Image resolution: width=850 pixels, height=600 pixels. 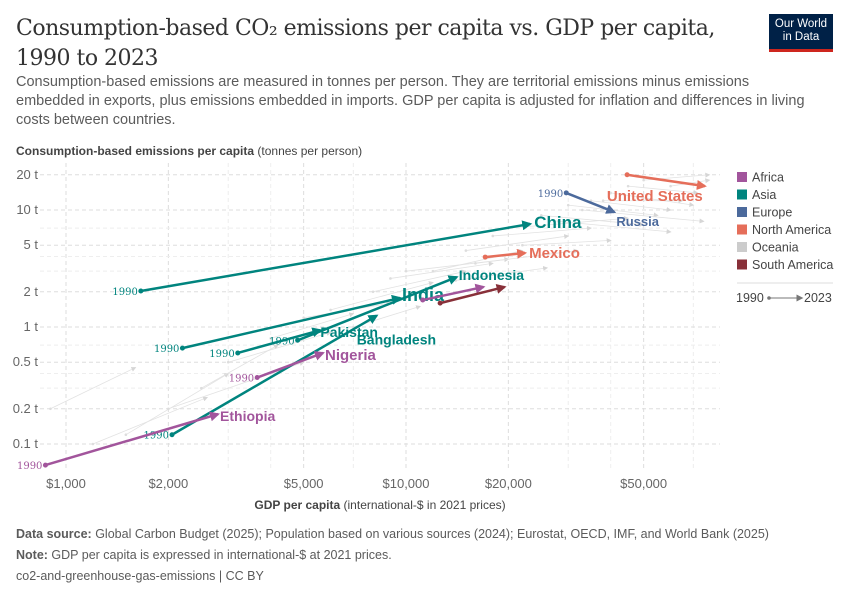 I want to click on legend-label-north-america: North America, so click(x=791, y=230).